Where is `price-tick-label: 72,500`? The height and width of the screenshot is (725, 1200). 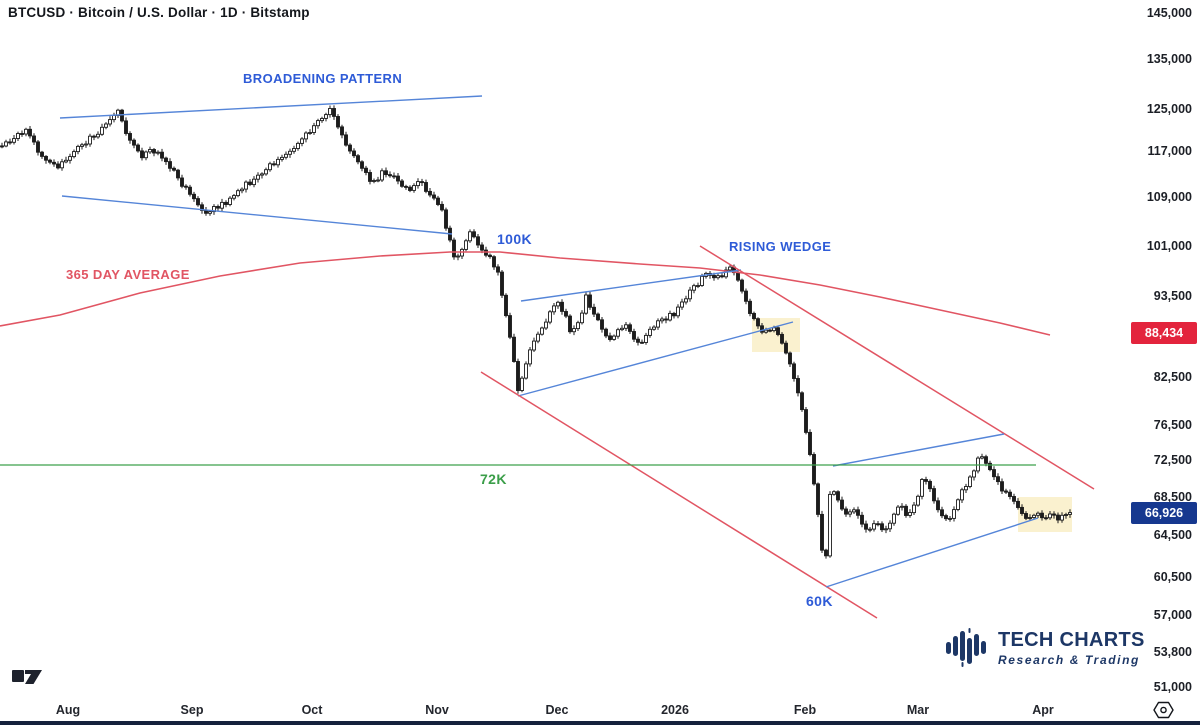 price-tick-label: 72,500 is located at coordinates (1172, 460).